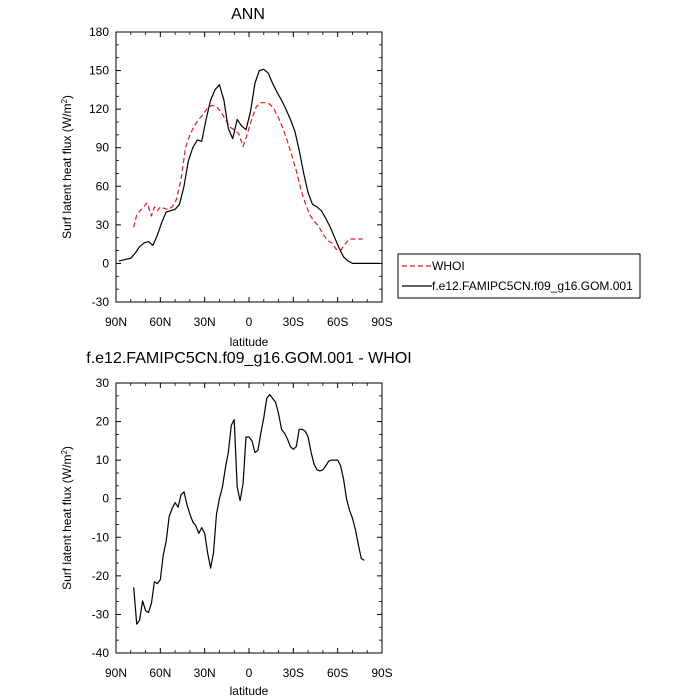 This screenshot has width=700, height=700. What do you see at coordinates (103, 225) in the screenshot?
I see `top-chart-y-tick-label: 30` at bounding box center [103, 225].